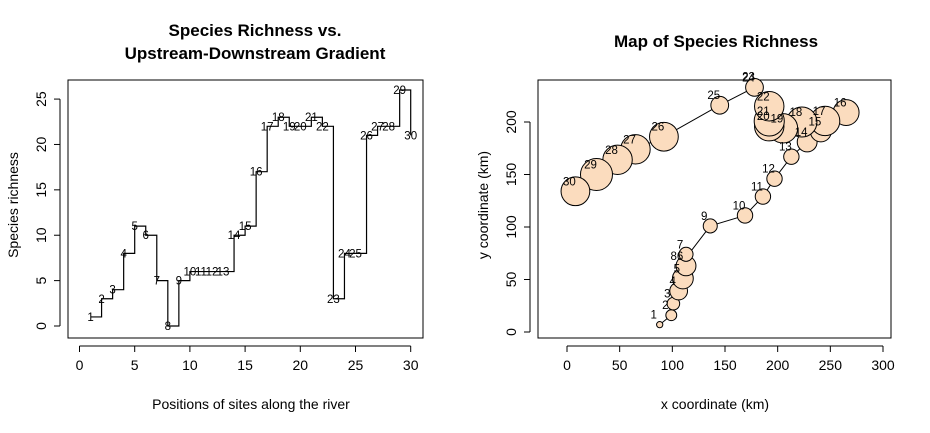  Describe the element at coordinates (41, 190) in the screenshot. I see `left-y-tick-label: 15` at that location.